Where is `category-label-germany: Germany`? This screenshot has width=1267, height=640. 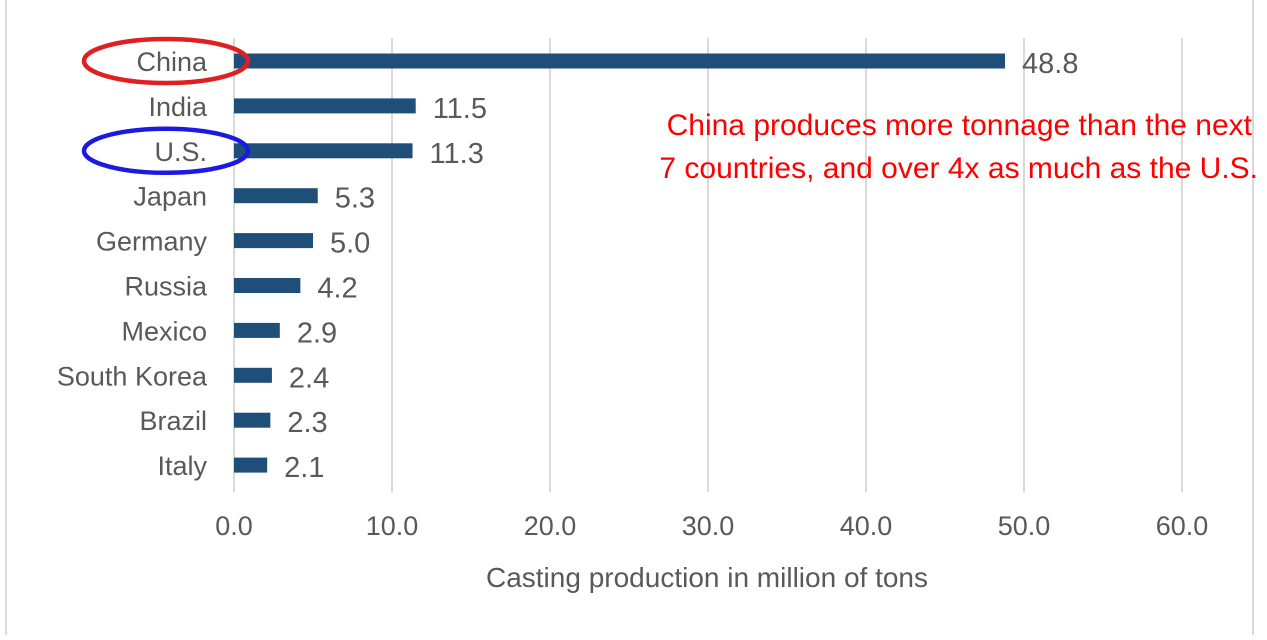
category-label-germany: Germany is located at coordinates (152, 242).